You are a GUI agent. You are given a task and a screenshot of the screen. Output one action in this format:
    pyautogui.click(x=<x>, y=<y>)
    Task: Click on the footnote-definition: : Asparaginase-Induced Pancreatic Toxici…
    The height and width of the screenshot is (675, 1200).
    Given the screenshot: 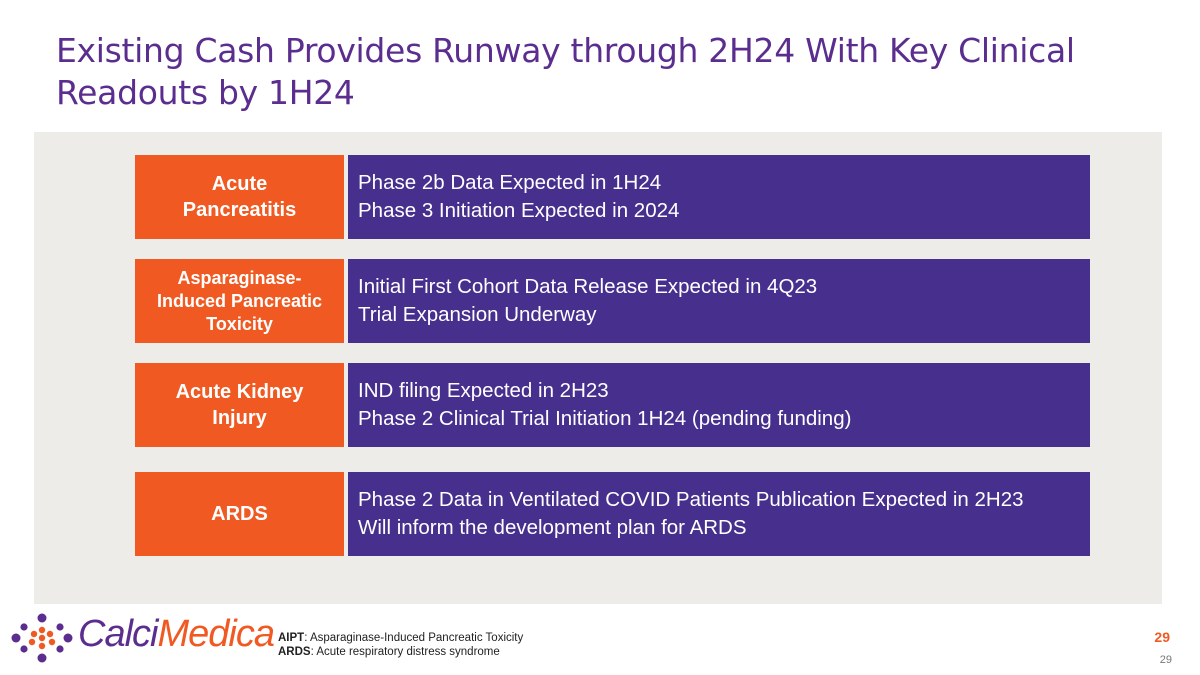 What is the action you would take?
    pyautogui.click(x=414, y=638)
    